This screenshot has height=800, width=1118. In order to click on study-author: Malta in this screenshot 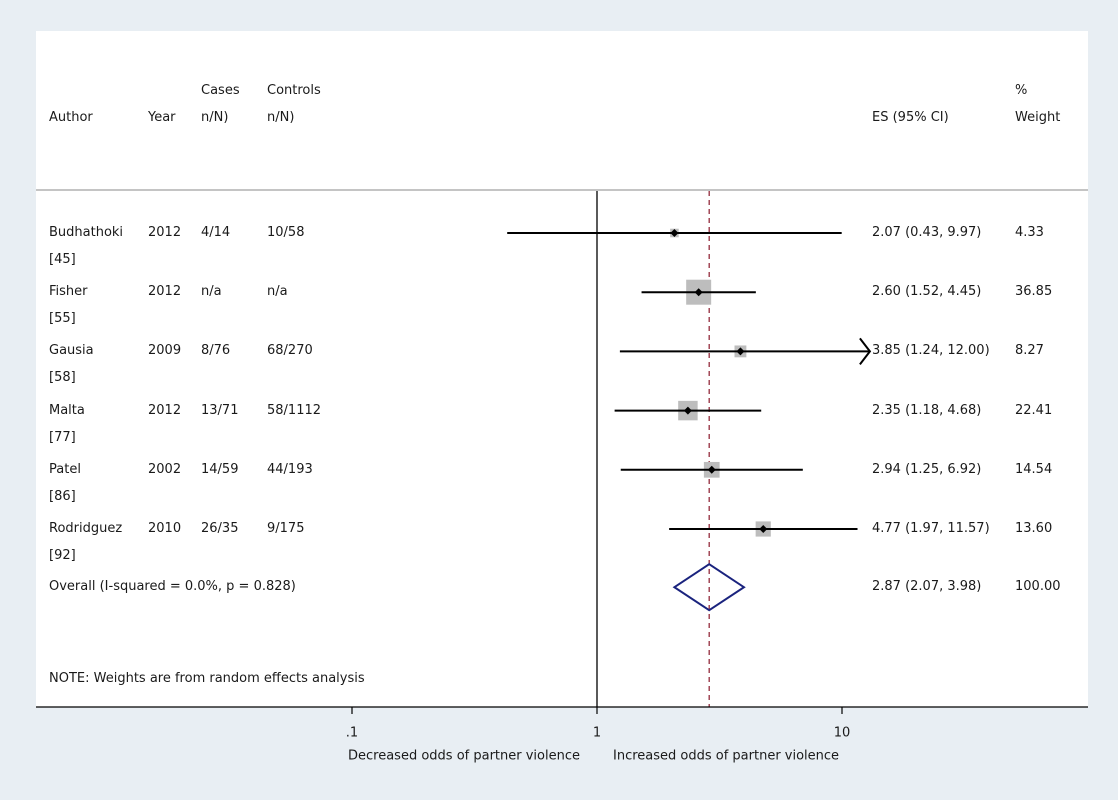, I will do `click(67, 410)`.